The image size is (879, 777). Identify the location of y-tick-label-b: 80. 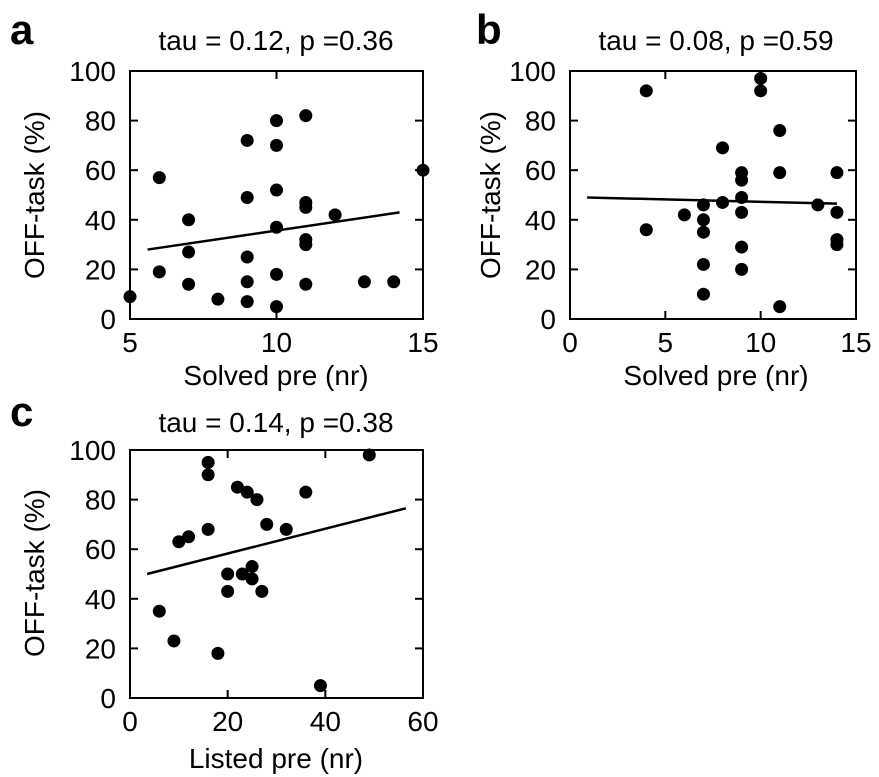
(540, 121).